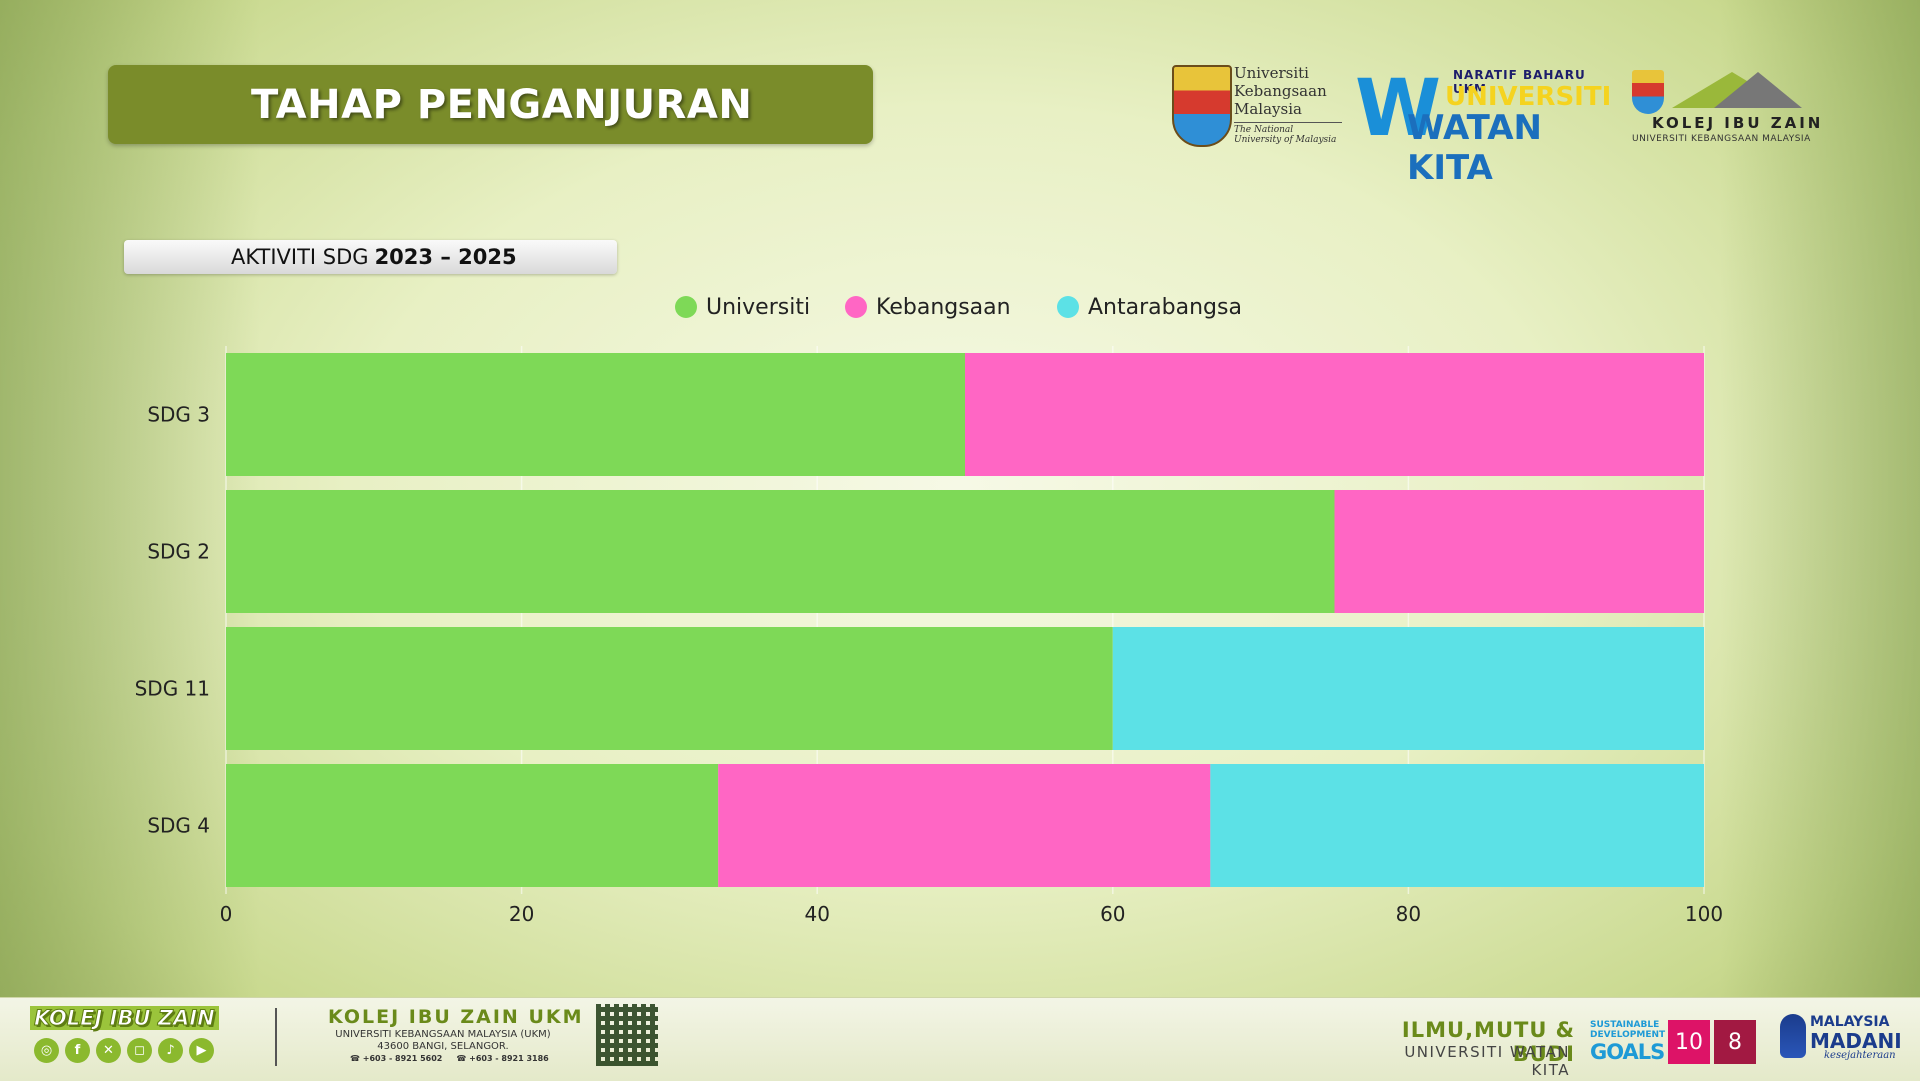 The image size is (1920, 1081). I want to click on y-tick-label: SDG 2, so click(178, 552).